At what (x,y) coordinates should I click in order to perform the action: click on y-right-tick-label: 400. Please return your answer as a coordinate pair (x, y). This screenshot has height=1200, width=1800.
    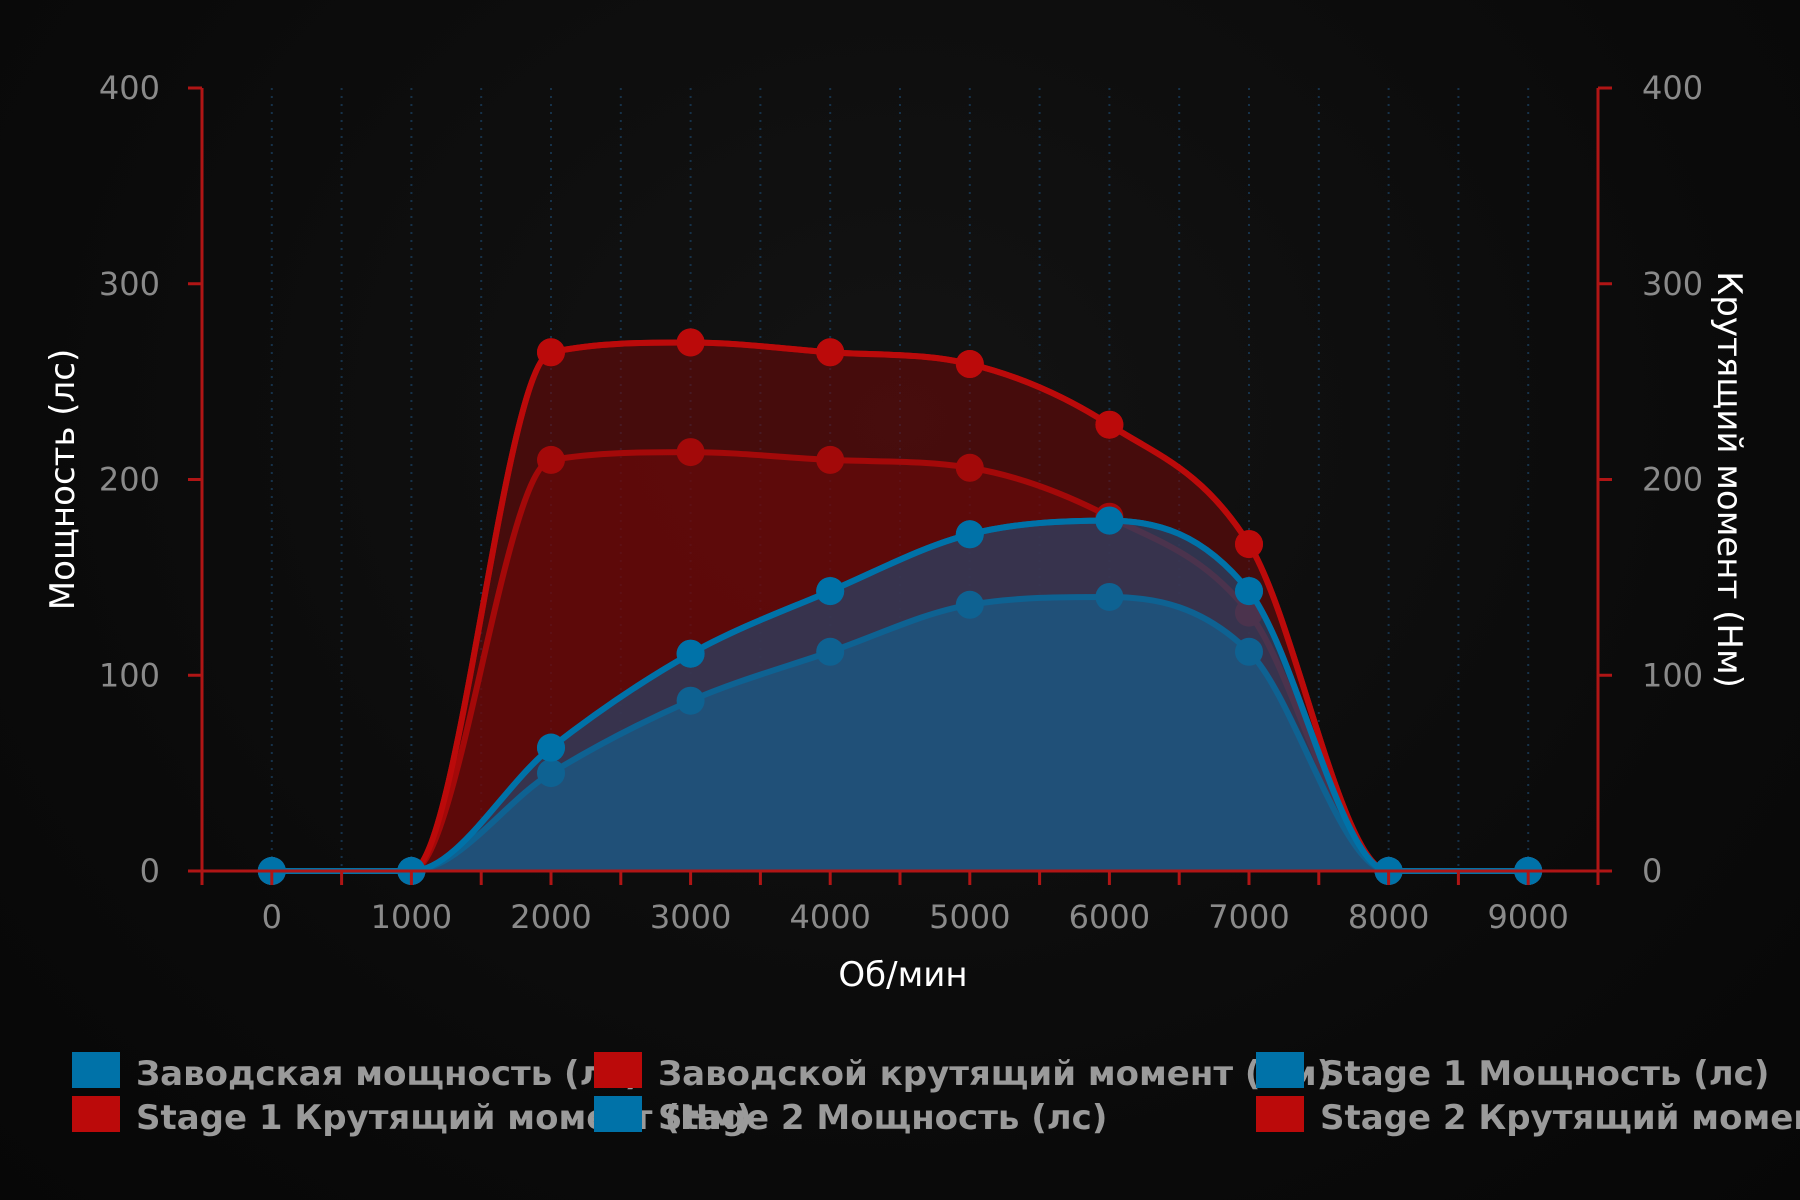
    Looking at the image, I should click on (1672, 88).